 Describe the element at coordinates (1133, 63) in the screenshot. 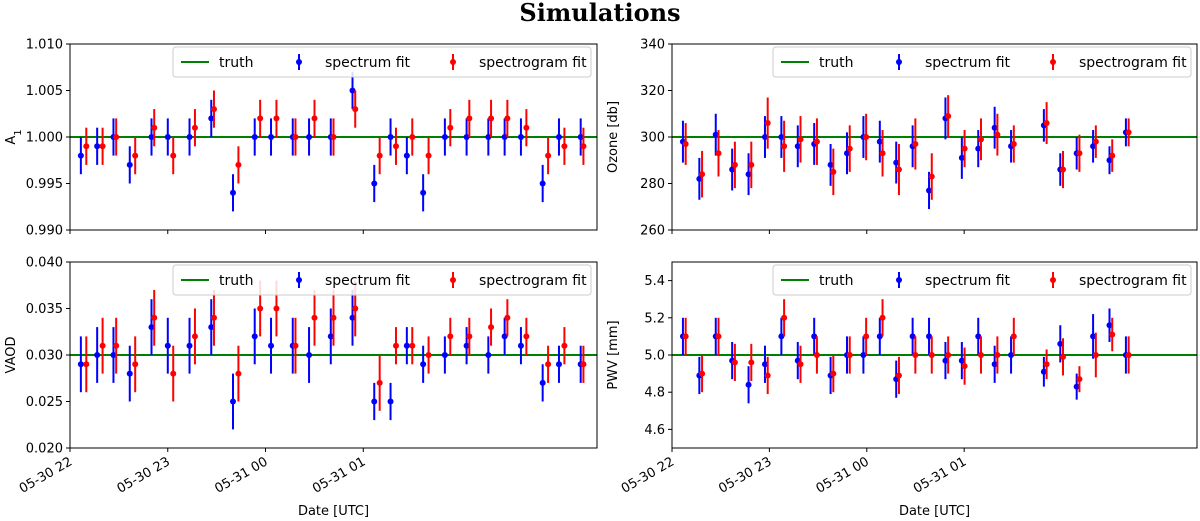

I see `legend-spectrogram-label: spectrogram fit` at that location.